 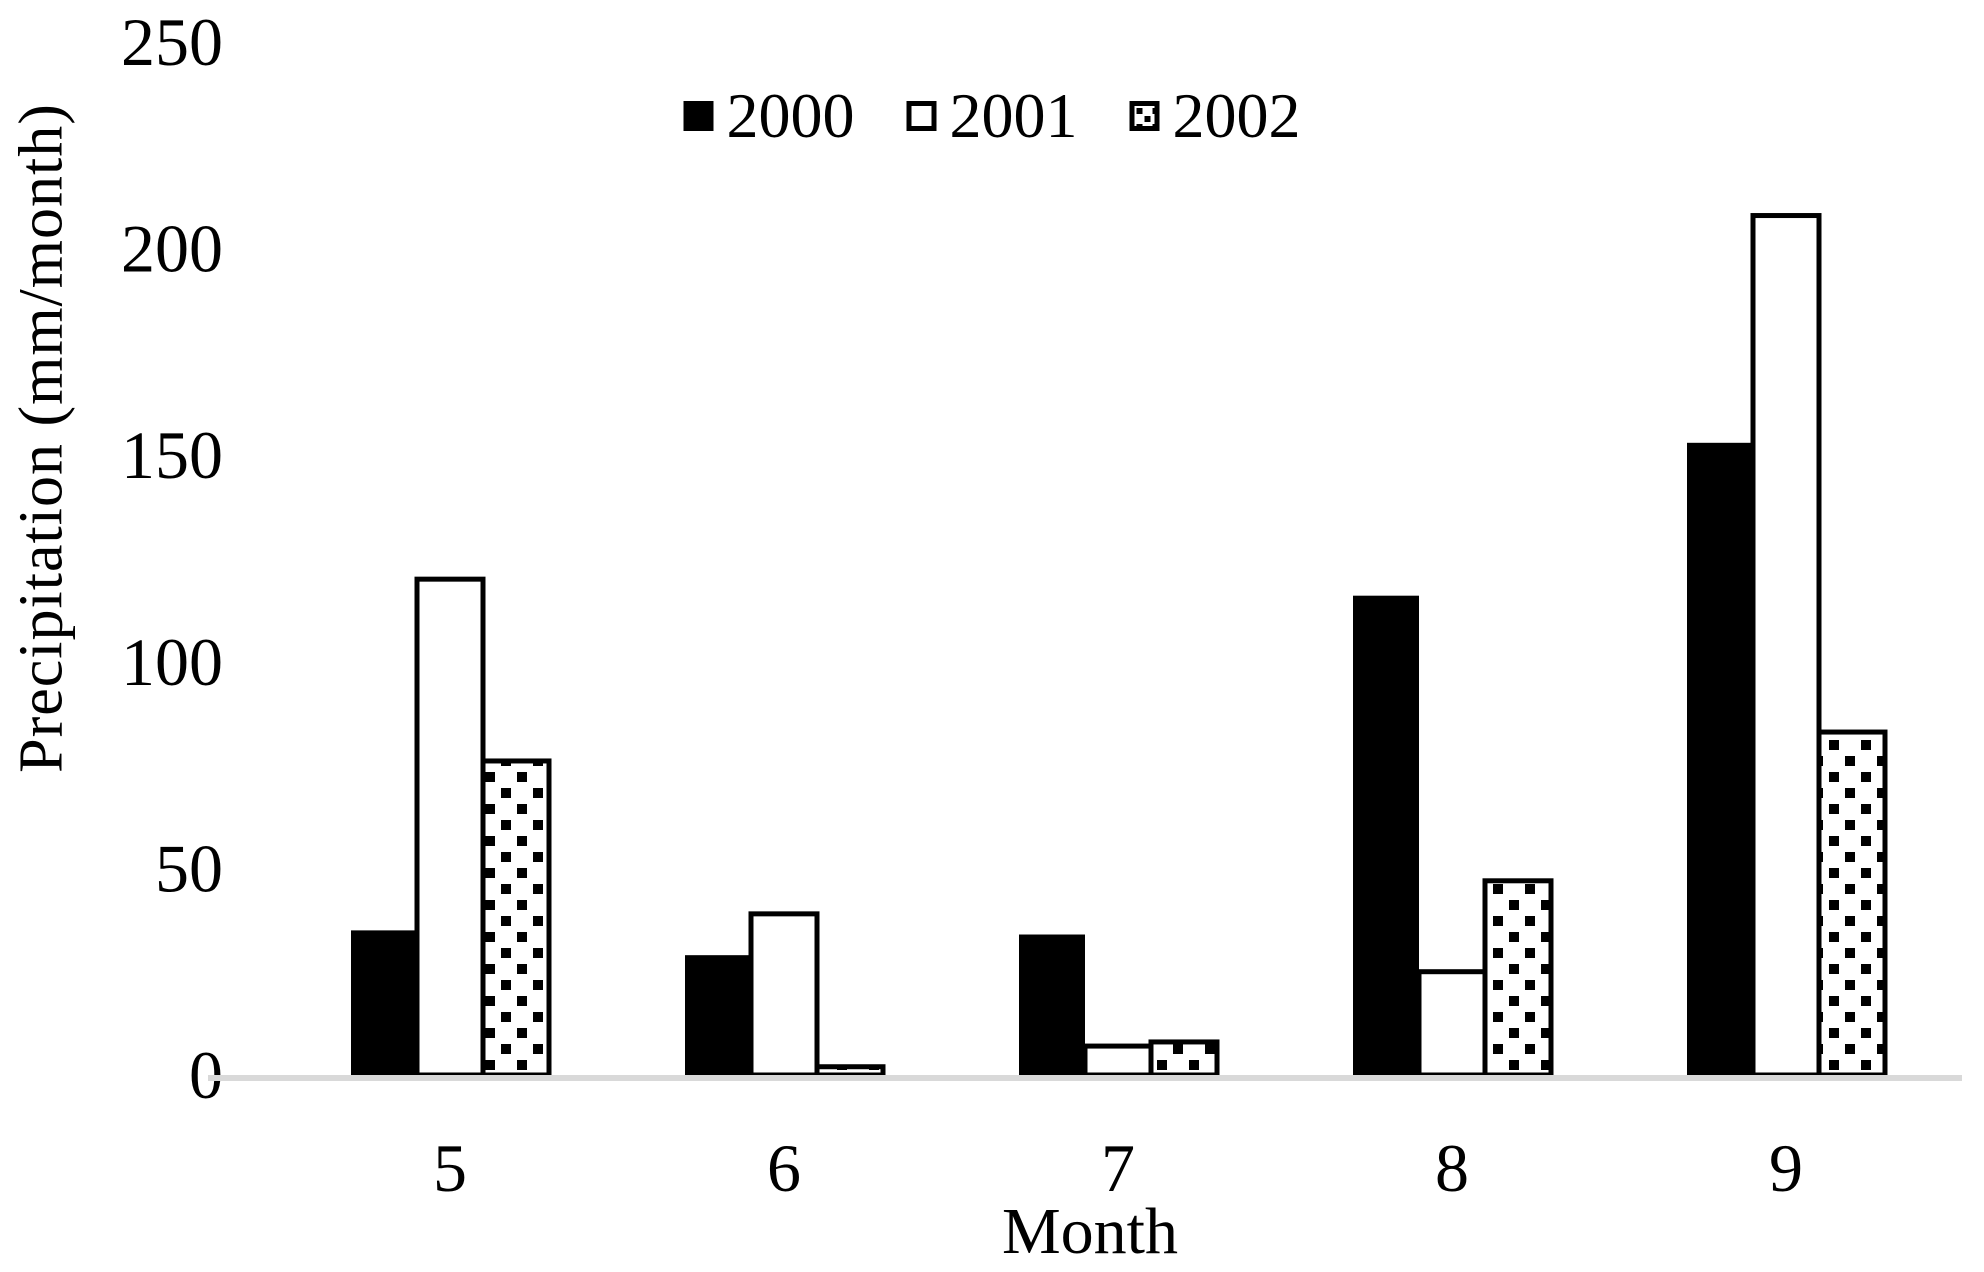 What do you see at coordinates (1236, 115) in the screenshot?
I see `legend-label-2002: 2002` at bounding box center [1236, 115].